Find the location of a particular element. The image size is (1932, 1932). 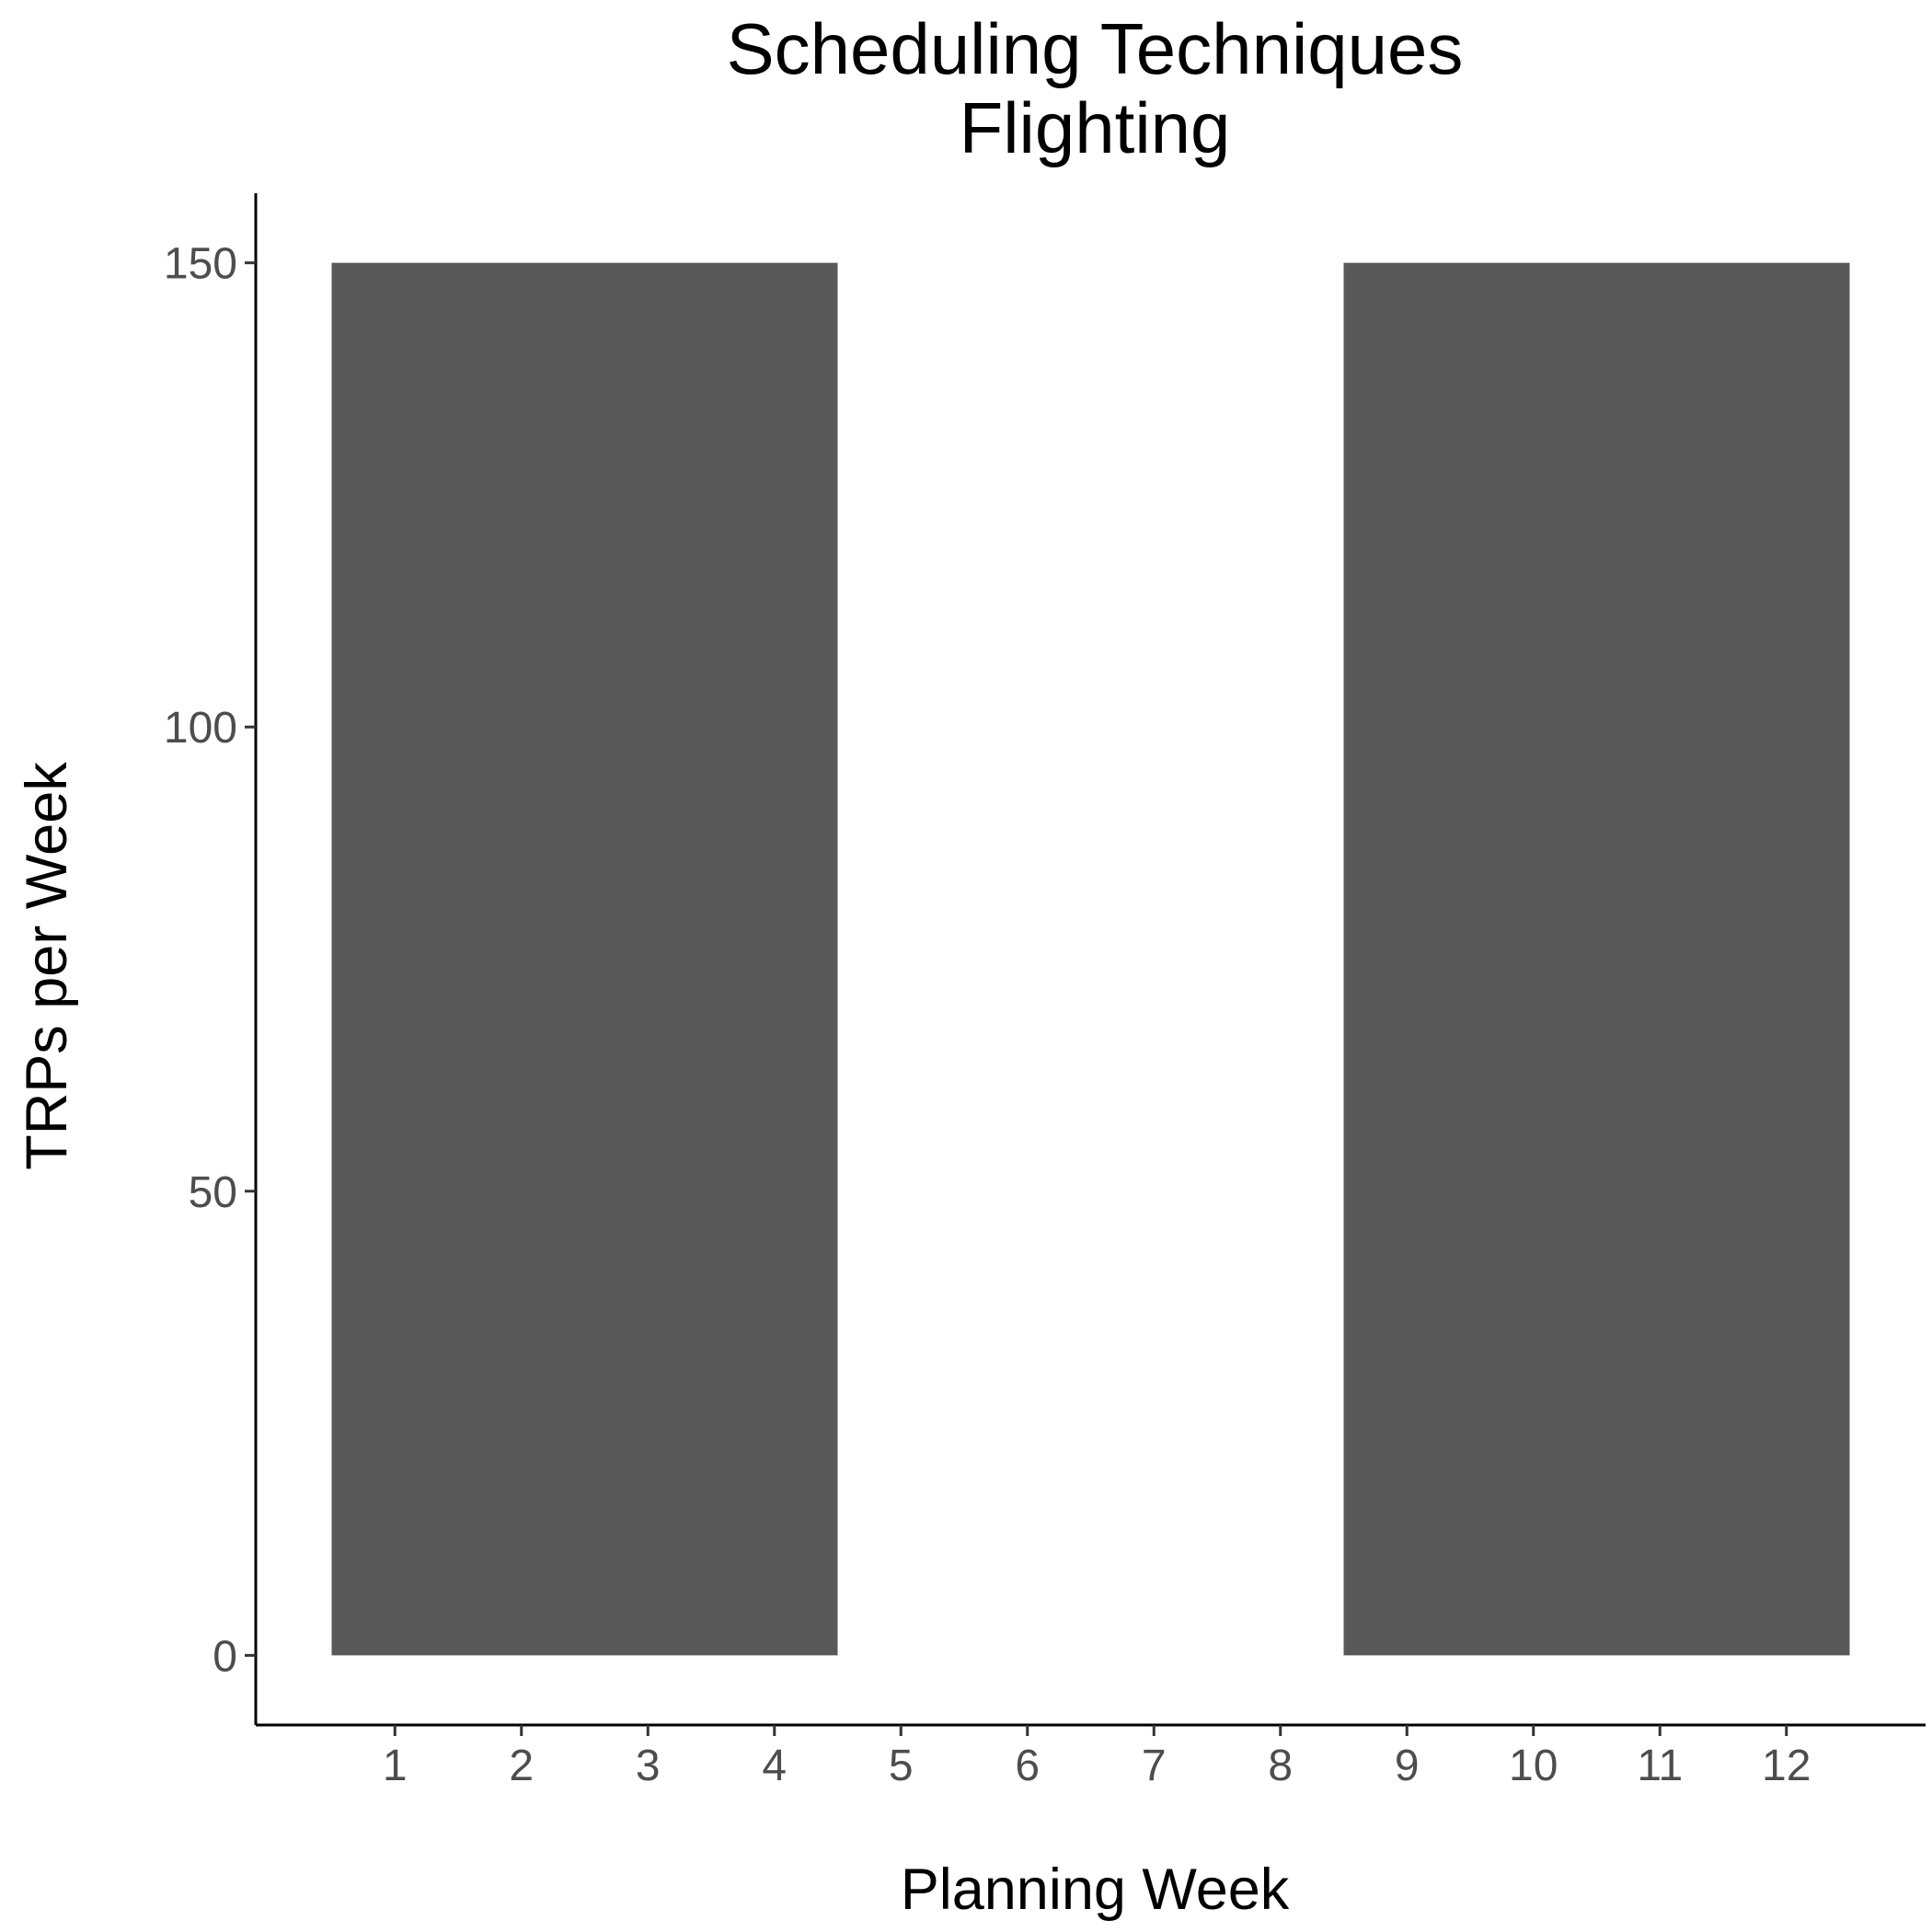

y-axis-title: TRPs per Week is located at coordinates (47, 966).